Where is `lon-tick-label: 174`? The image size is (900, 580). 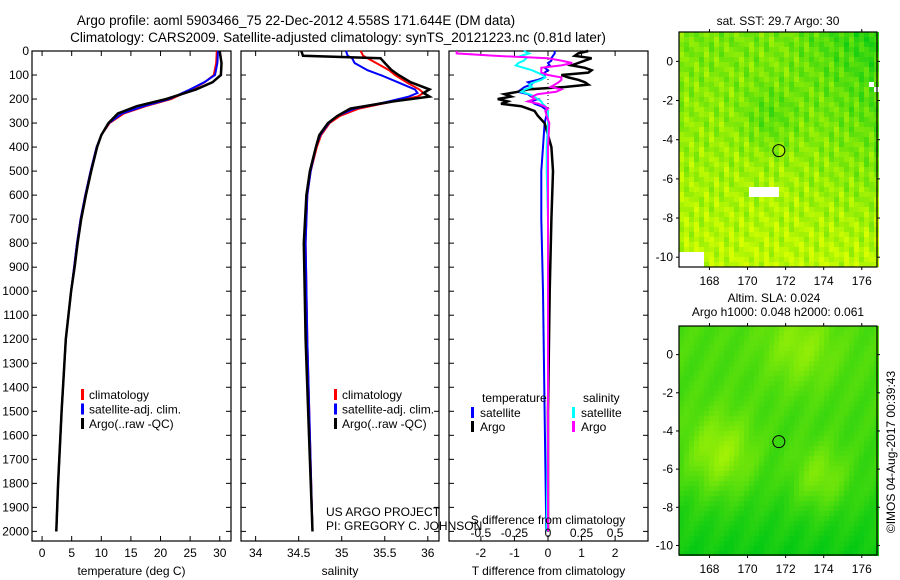
lon-tick-label: 174 is located at coordinates (824, 569).